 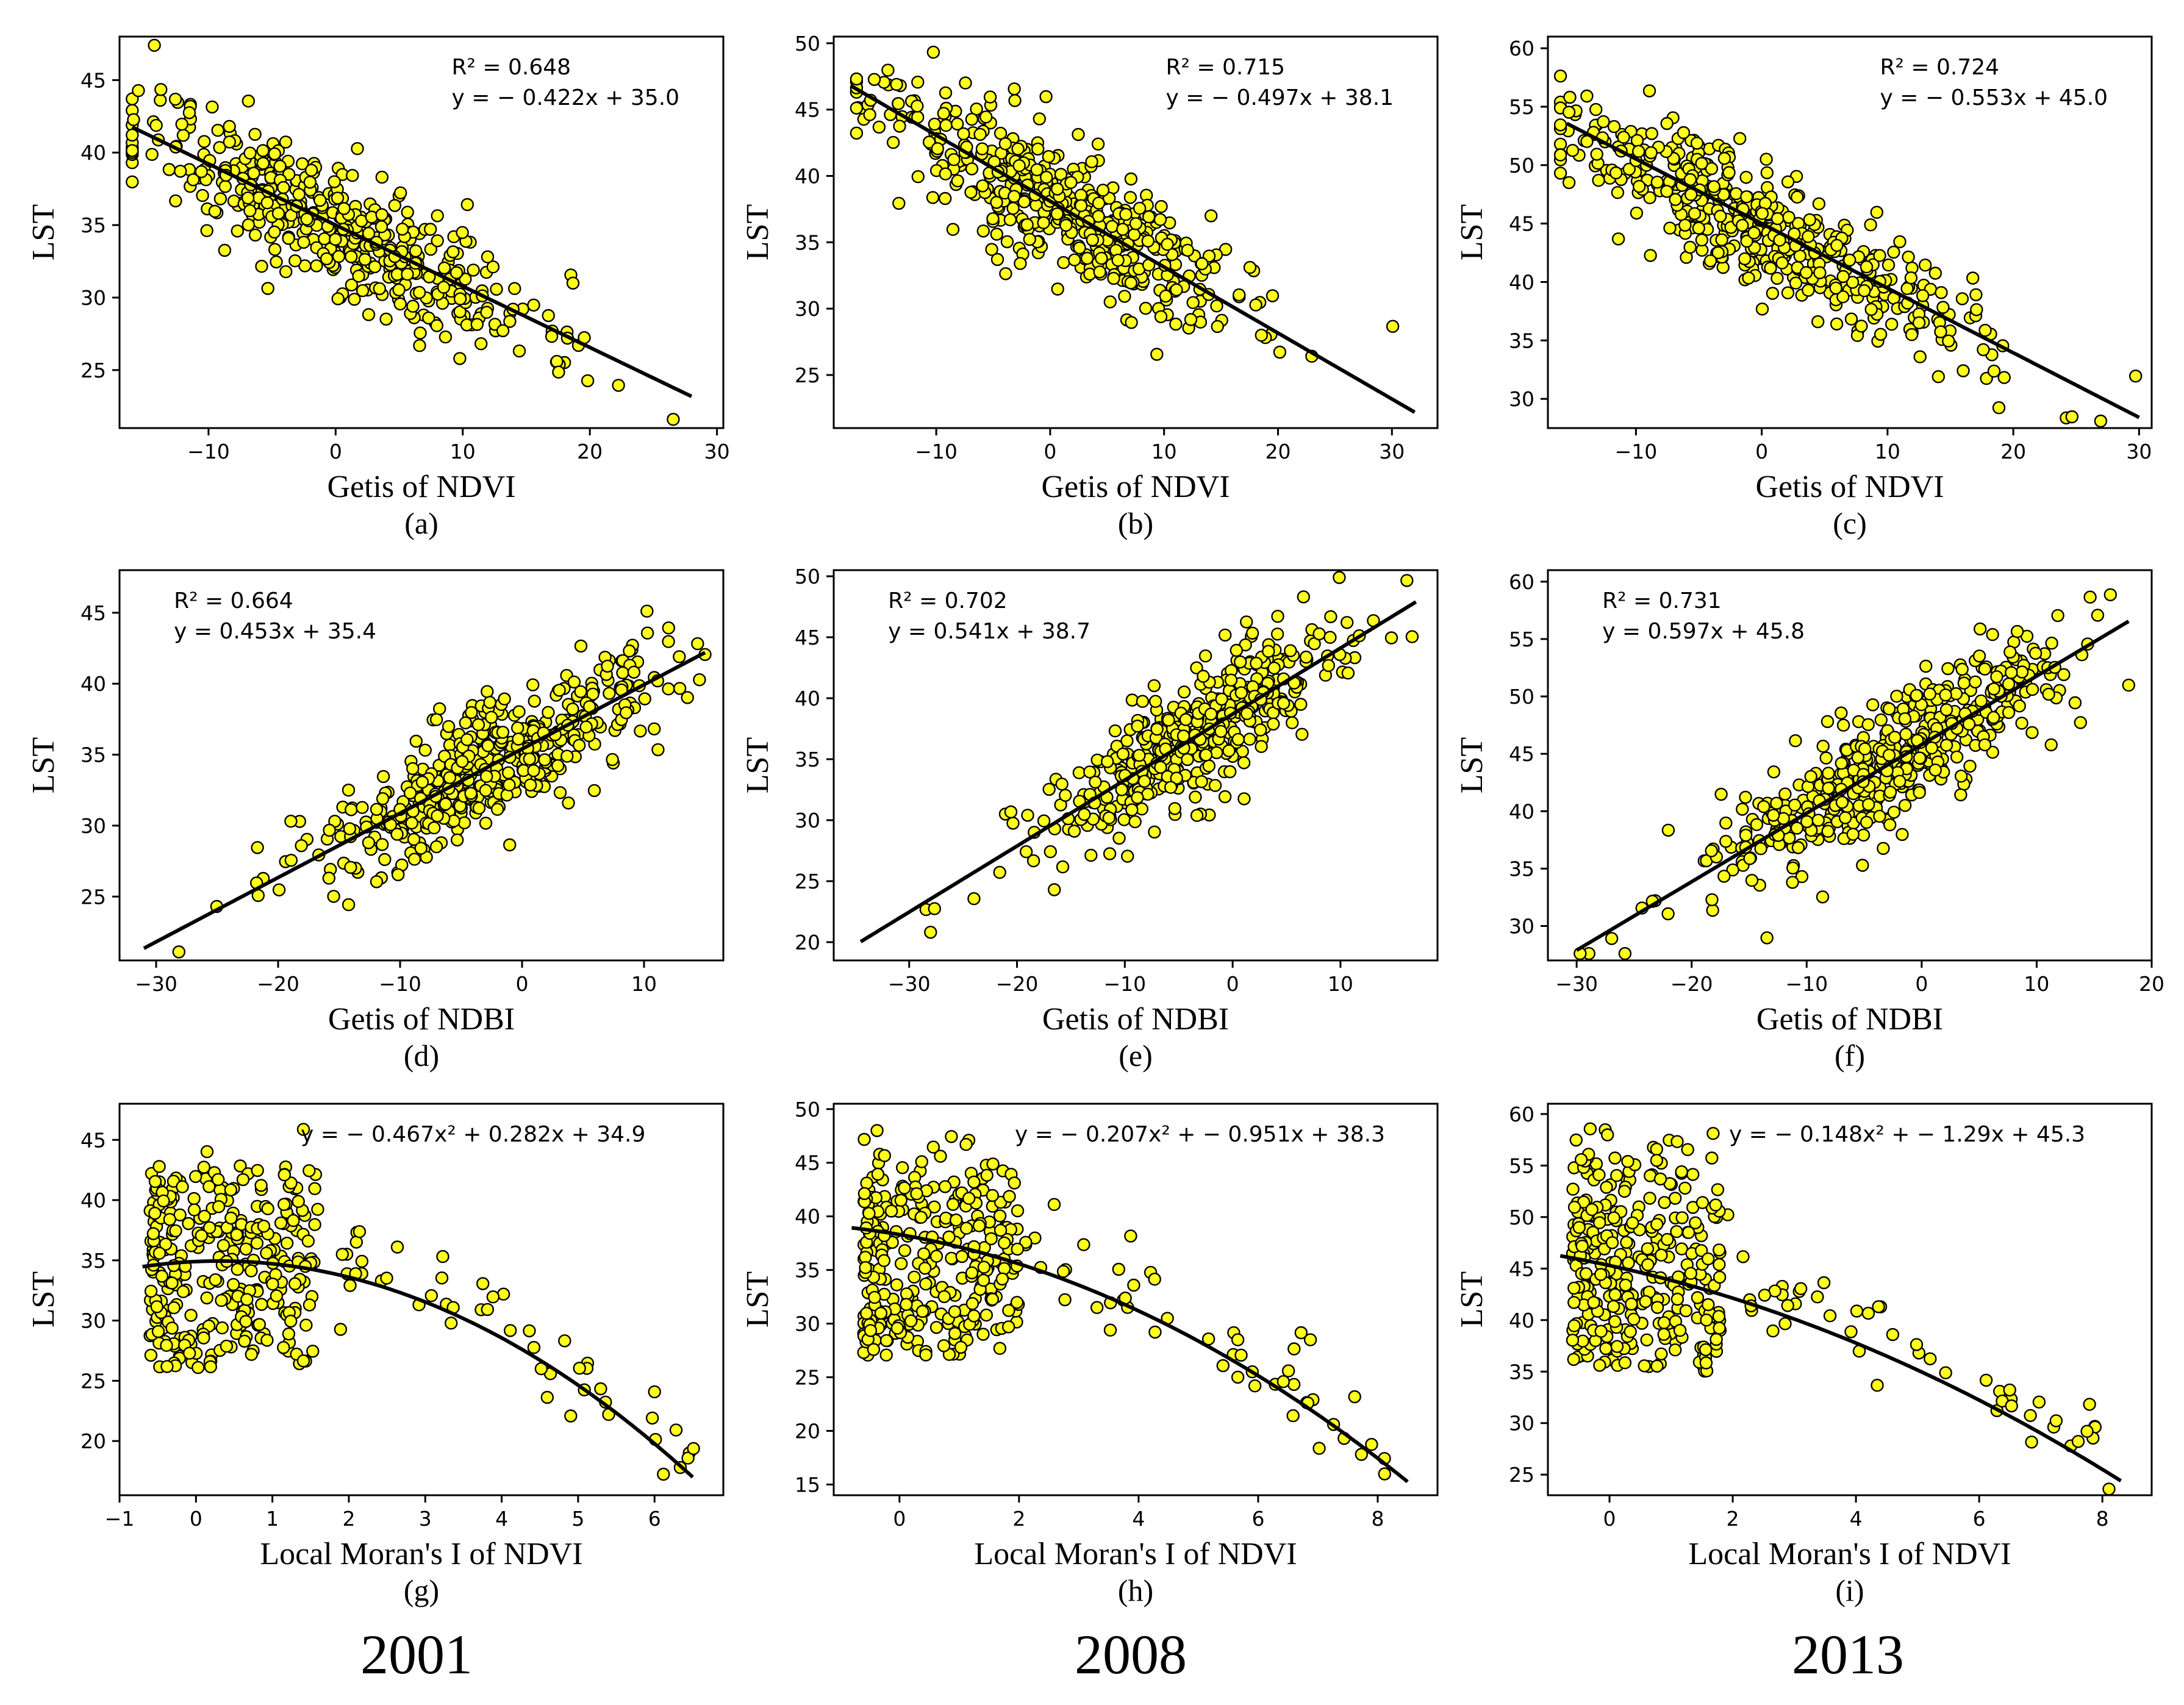 I want to click on y-tick-label: 45, so click(x=93, y=80).